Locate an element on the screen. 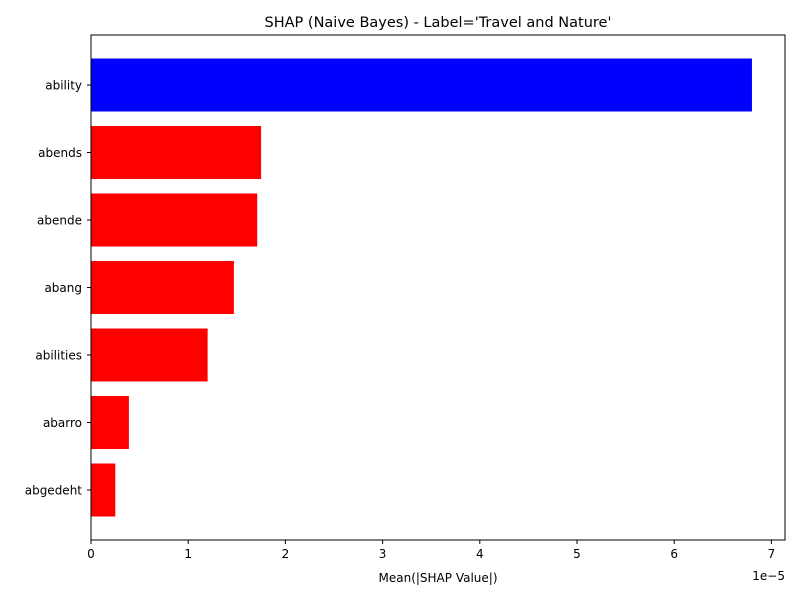  x-tick-label: 2 is located at coordinates (286, 554).